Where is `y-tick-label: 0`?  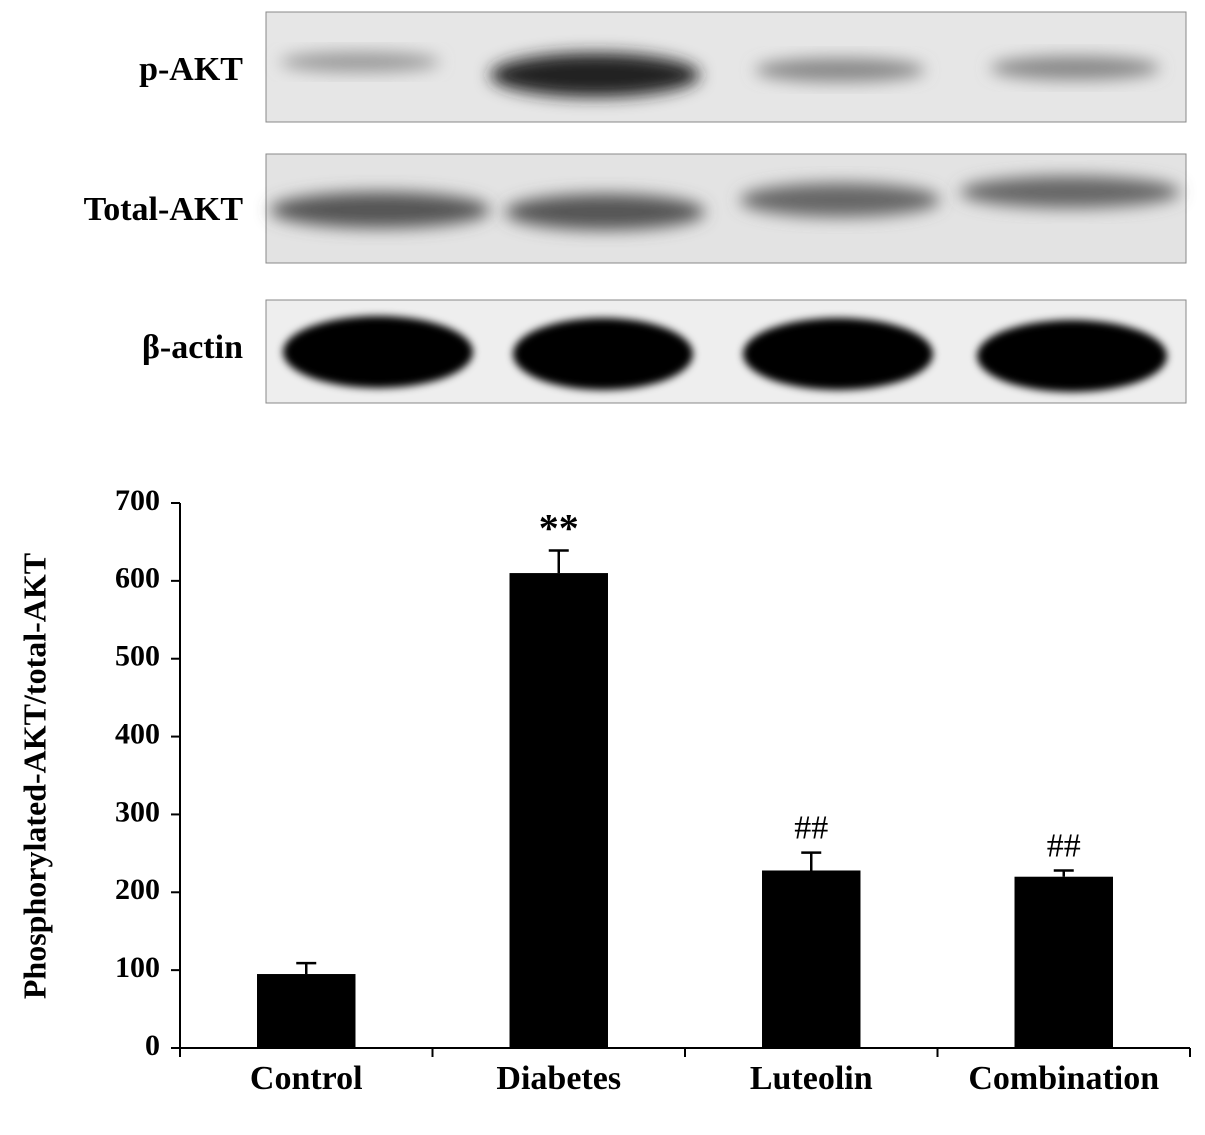
y-tick-label: 0 is located at coordinates (152, 1045).